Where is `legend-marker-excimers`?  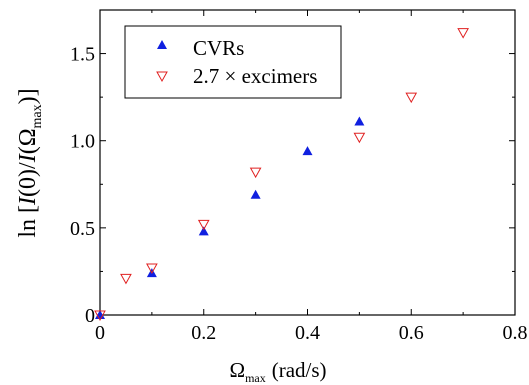 legend-marker-excimers is located at coordinates (162, 77).